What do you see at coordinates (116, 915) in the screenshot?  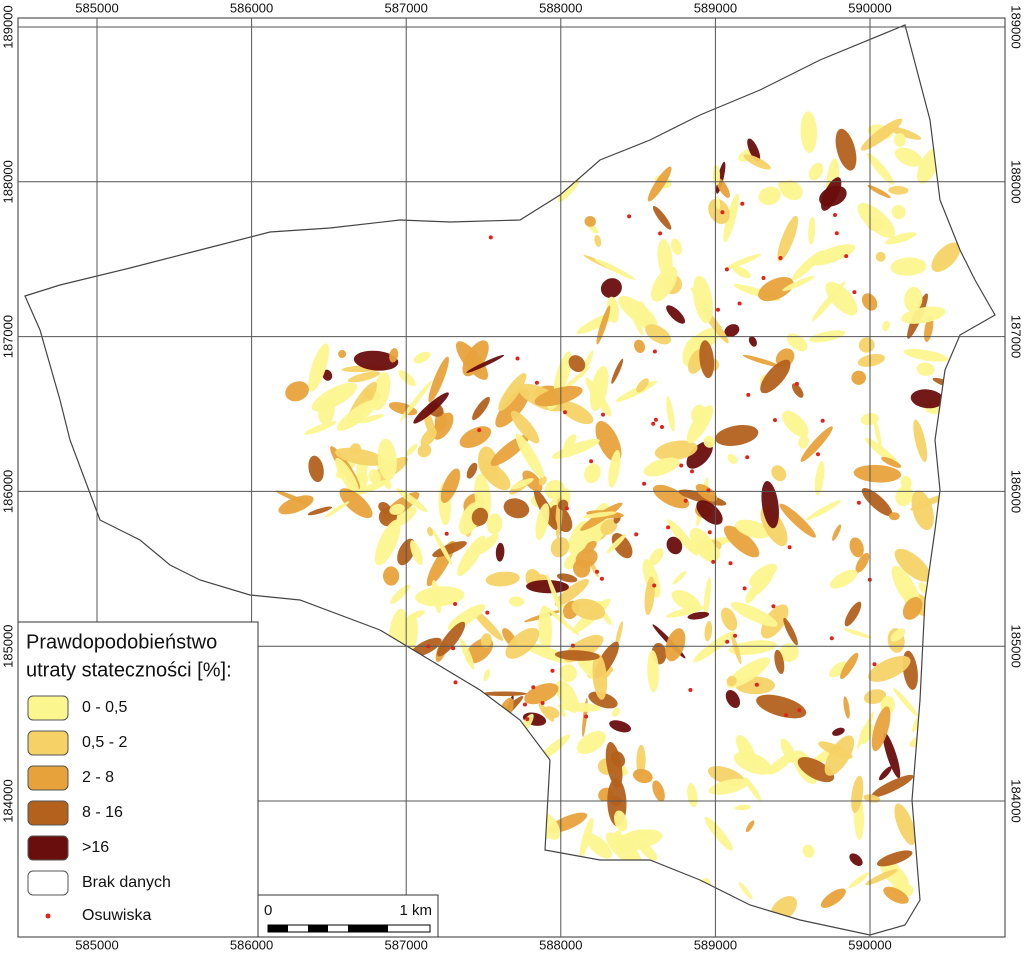 I see `legend-label: Osuwiska` at bounding box center [116, 915].